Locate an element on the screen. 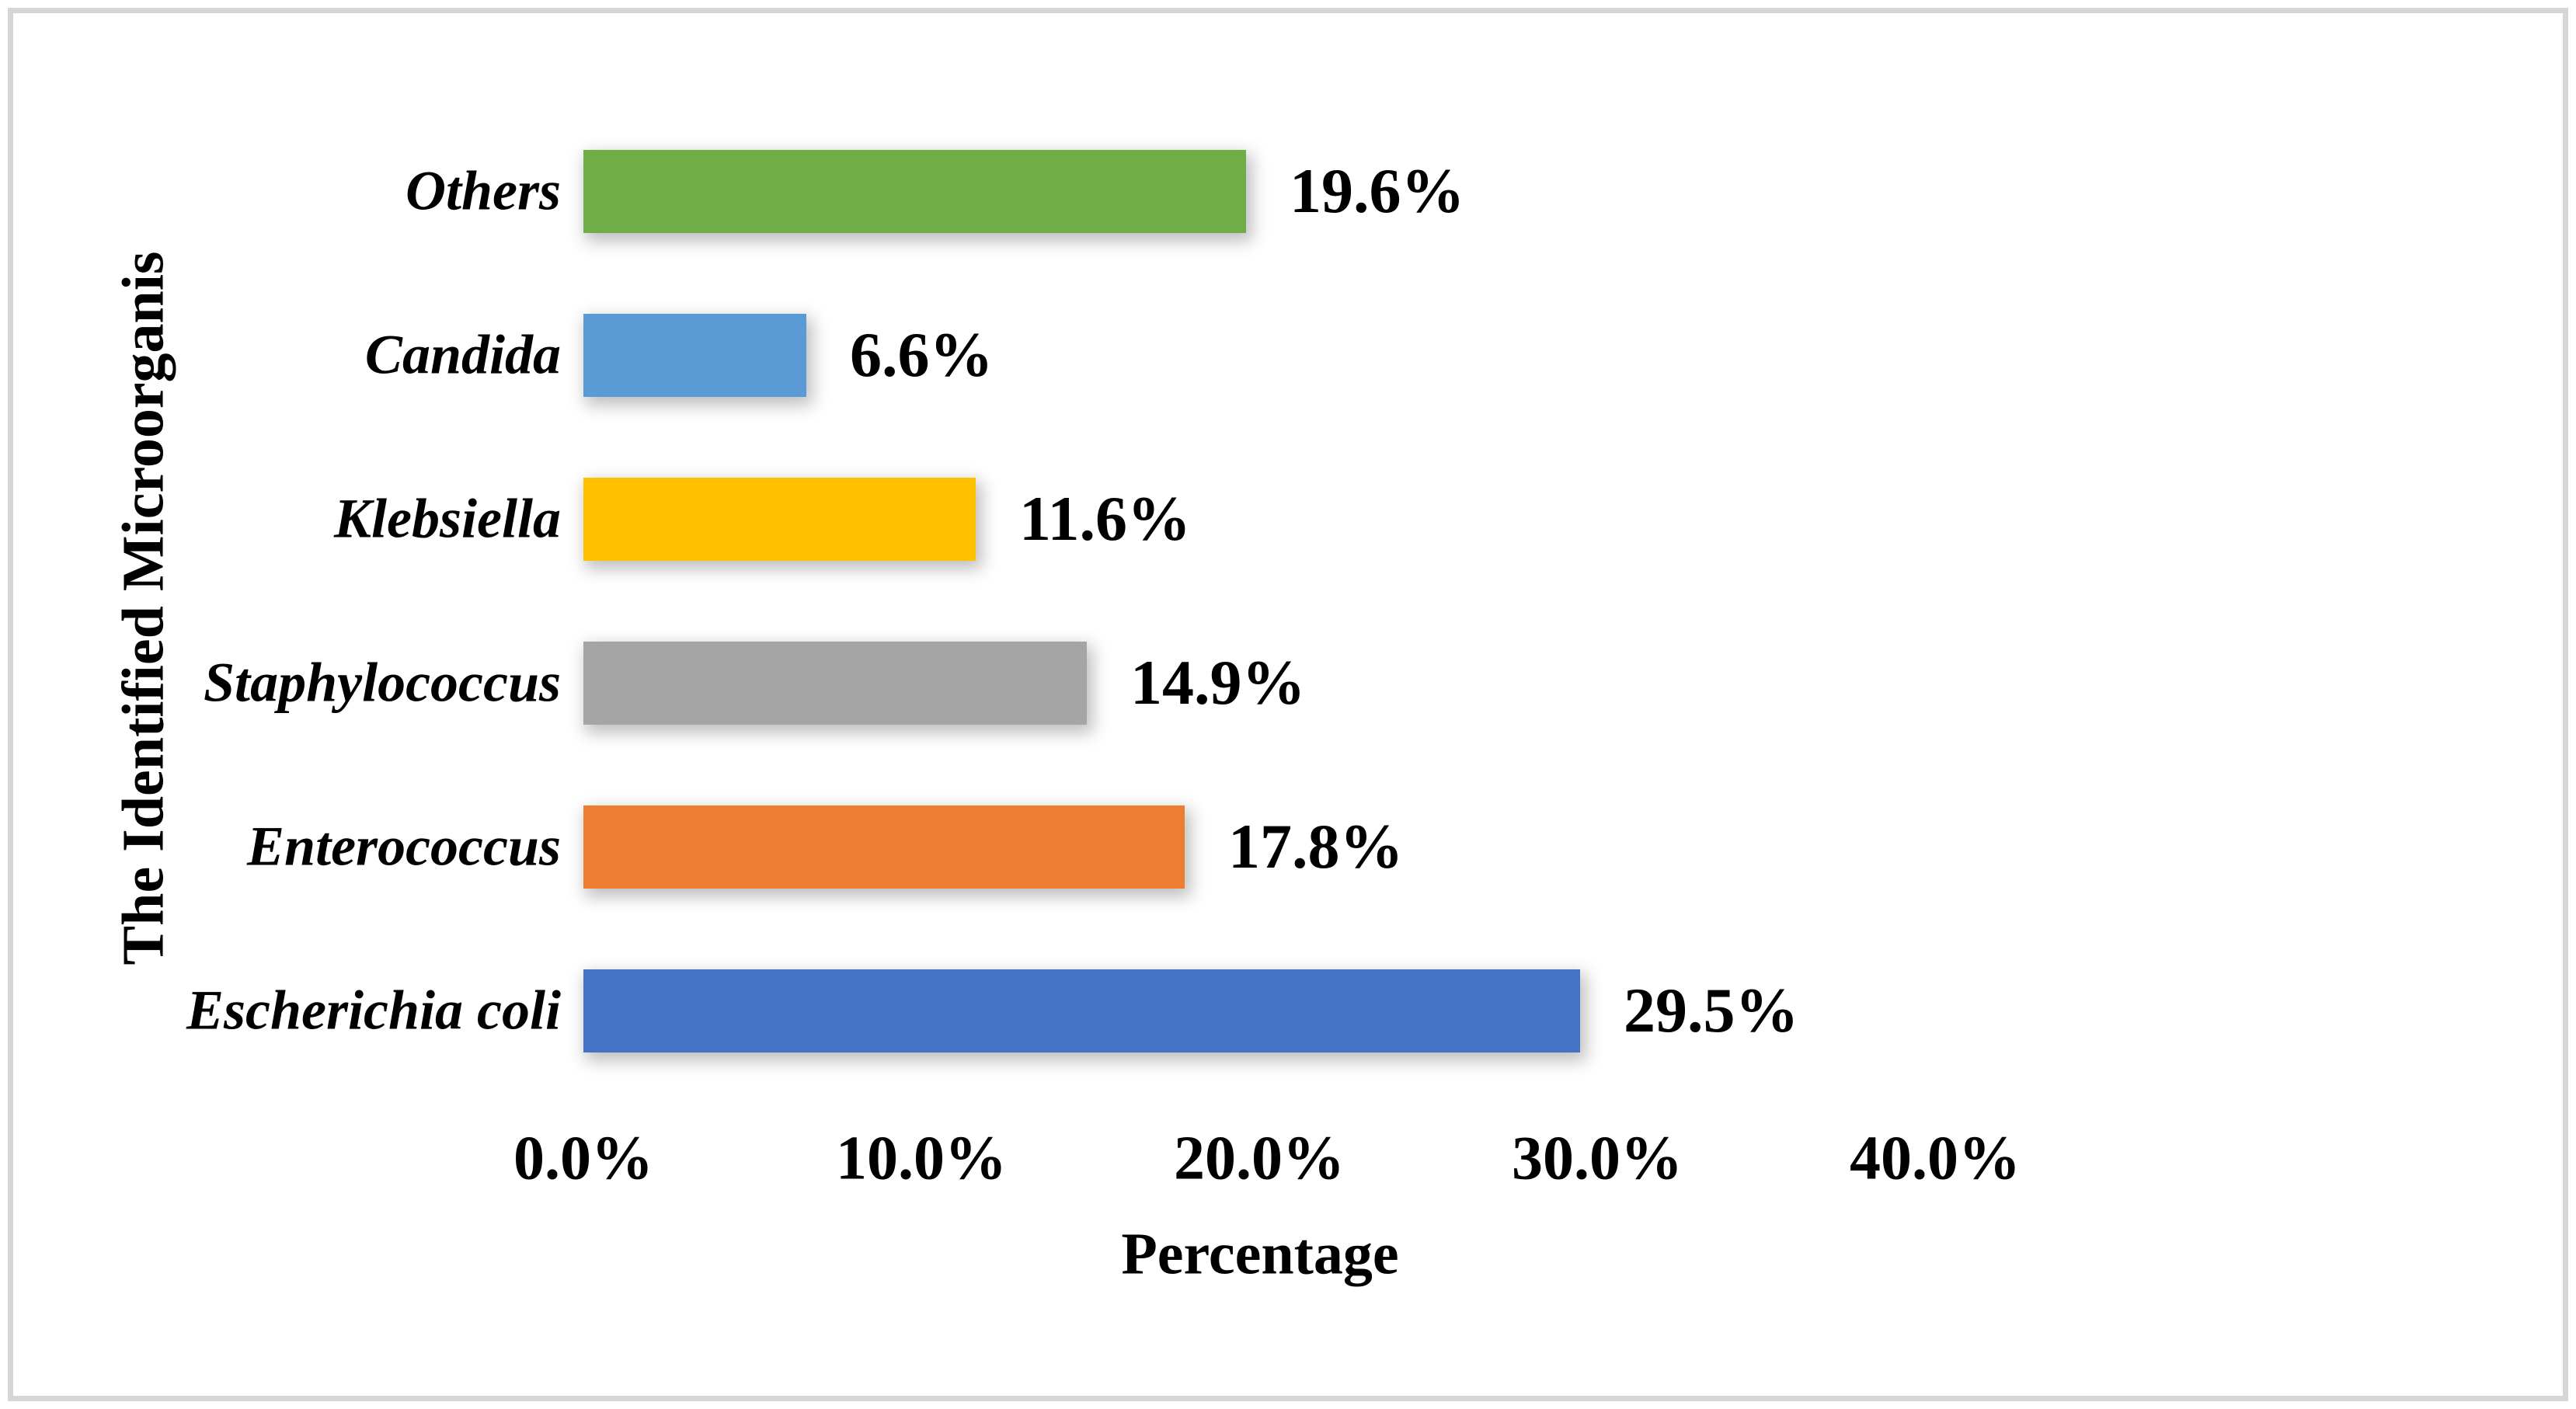 This screenshot has width=2576, height=1409. value-label-escherichia-coli: 29.5% is located at coordinates (1712, 1010).